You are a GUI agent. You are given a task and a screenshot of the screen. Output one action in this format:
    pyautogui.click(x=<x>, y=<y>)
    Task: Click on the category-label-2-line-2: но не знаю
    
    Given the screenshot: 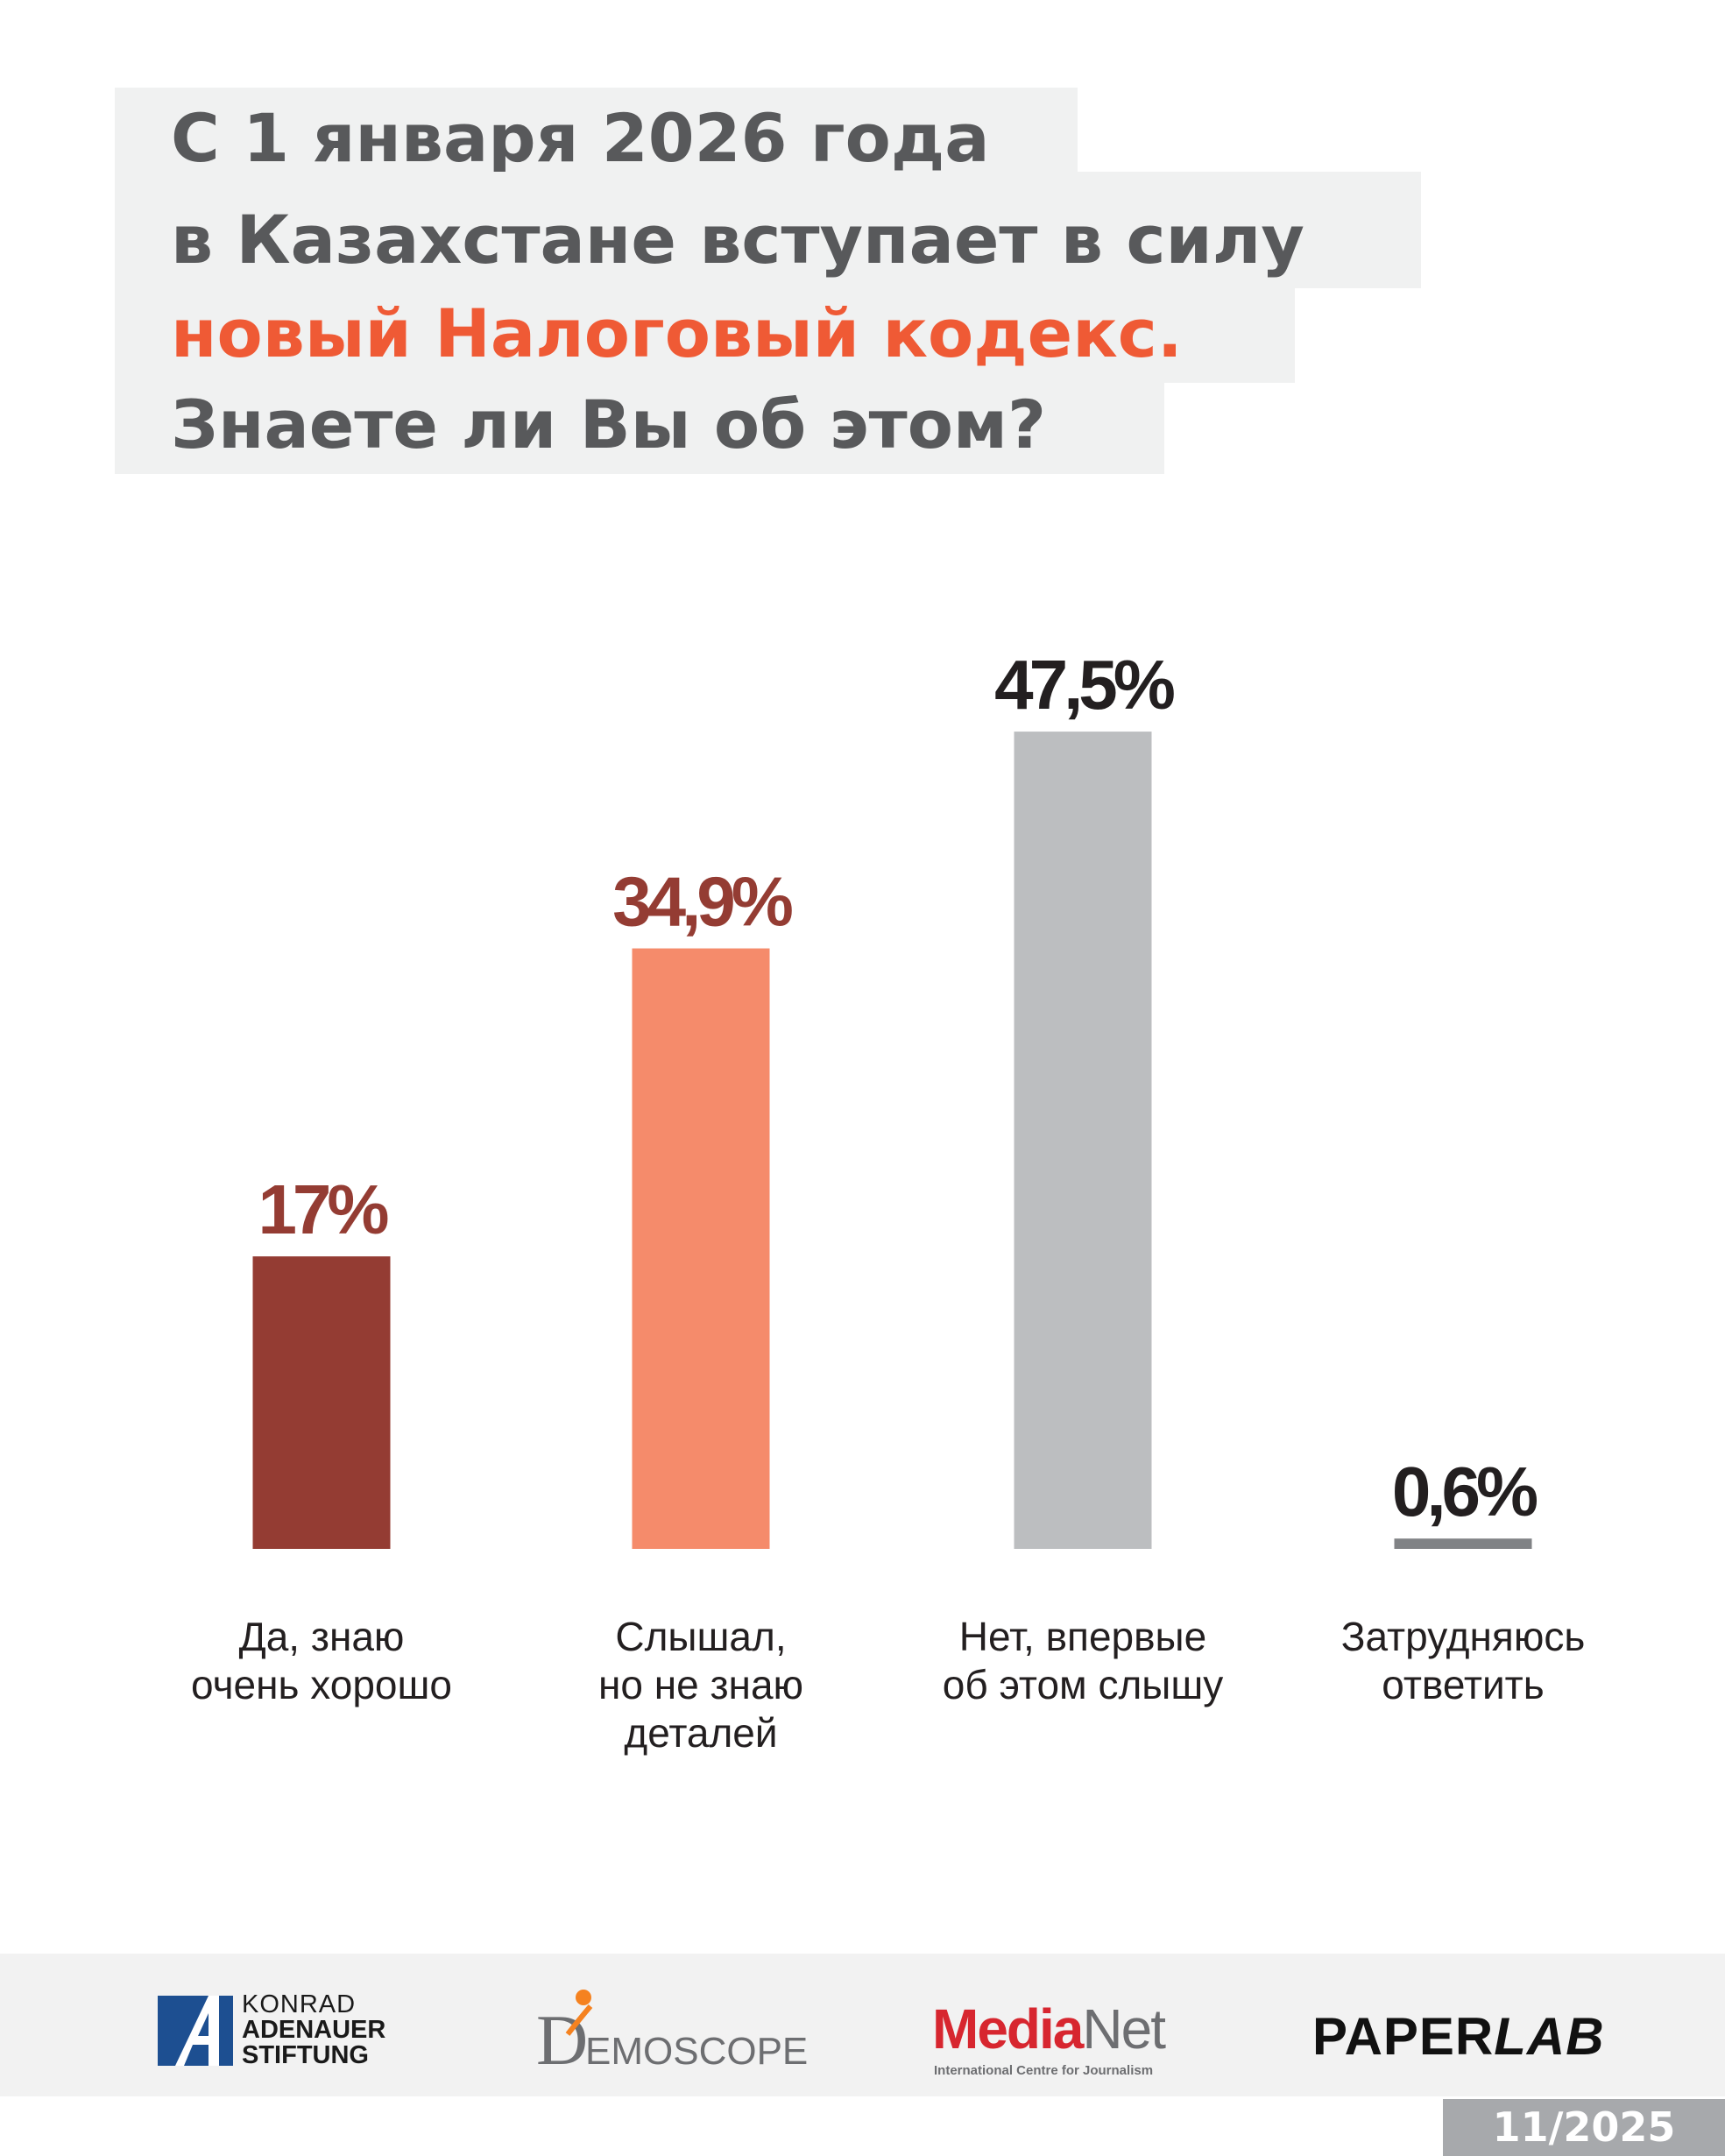 What is the action you would take?
    pyautogui.click(x=700, y=1685)
    